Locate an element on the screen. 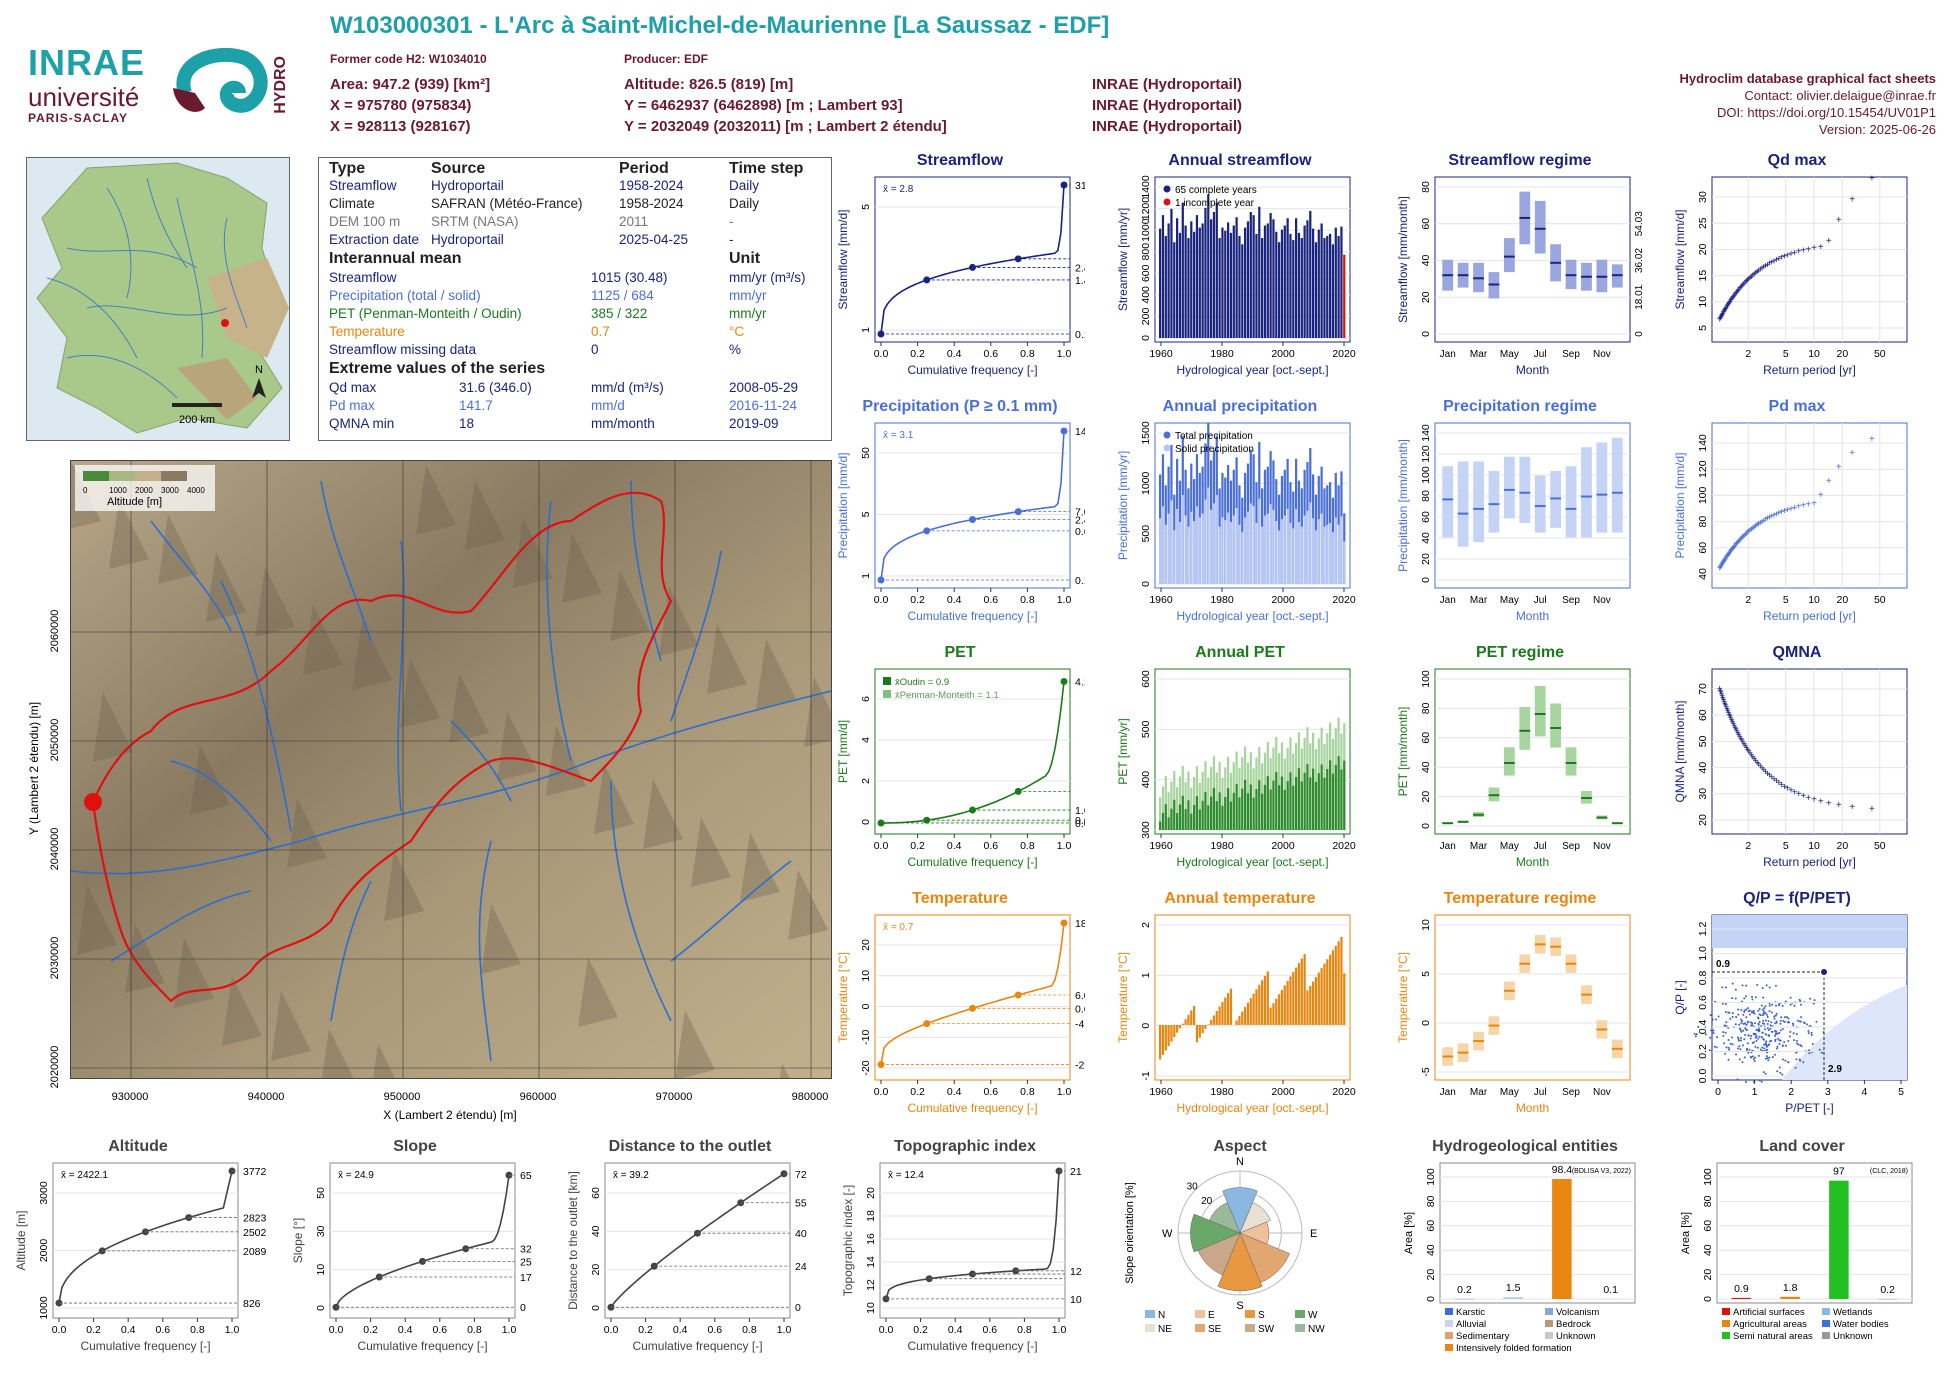 The image size is (1960, 1388). right-tick-label: 0.1 is located at coordinates (1080, 335).